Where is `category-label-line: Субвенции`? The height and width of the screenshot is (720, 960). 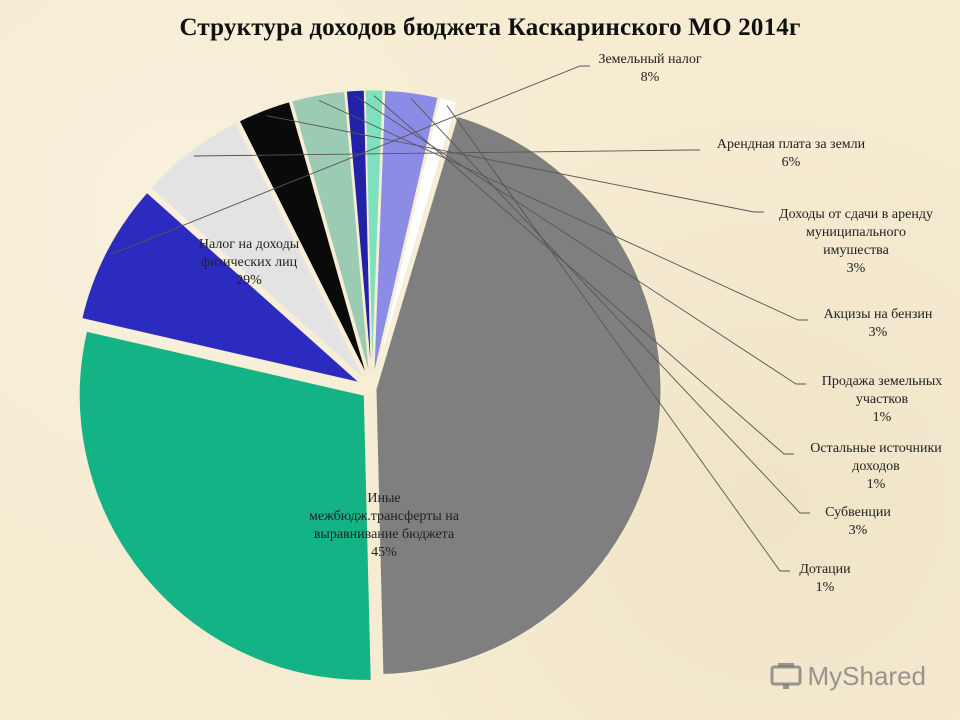 category-label-line: Субвенции is located at coordinates (858, 512).